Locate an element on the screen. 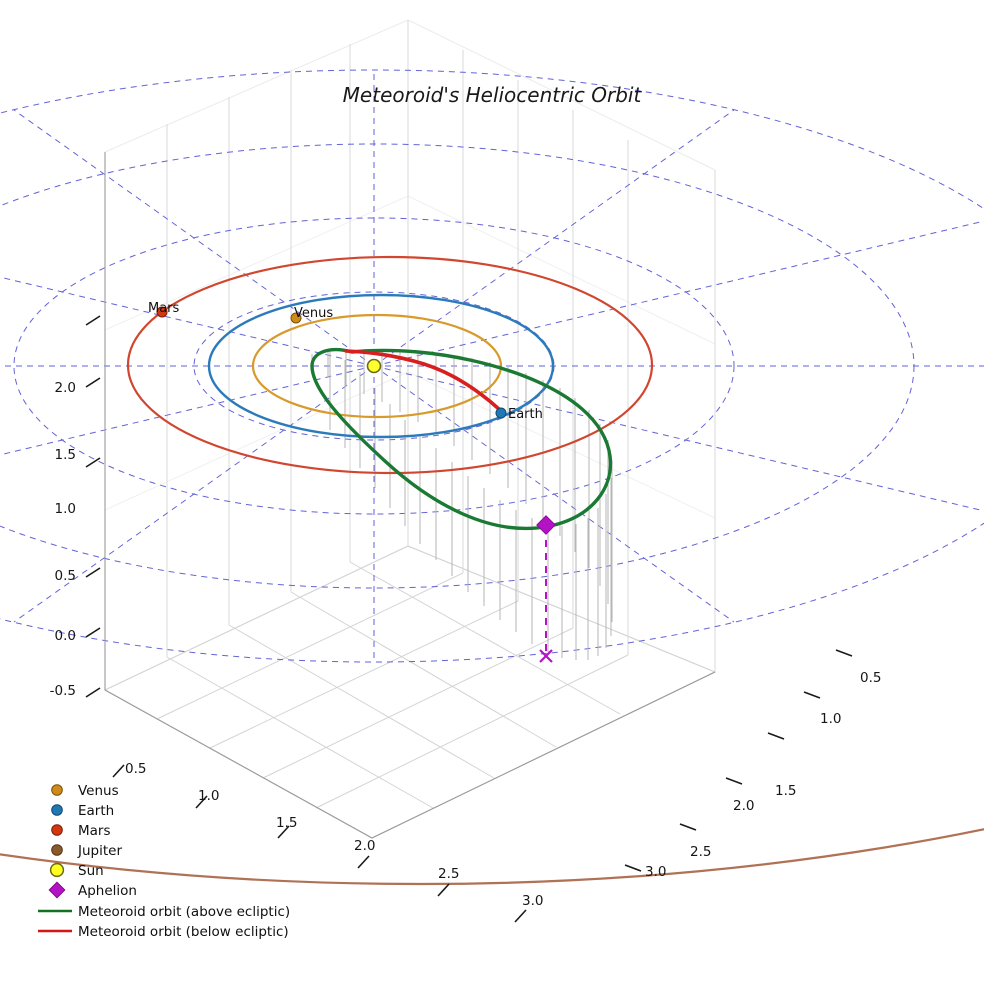 Image resolution: width=984 pixels, height=984 pixels. x-tick-label-2: 1.5 is located at coordinates (286, 823).